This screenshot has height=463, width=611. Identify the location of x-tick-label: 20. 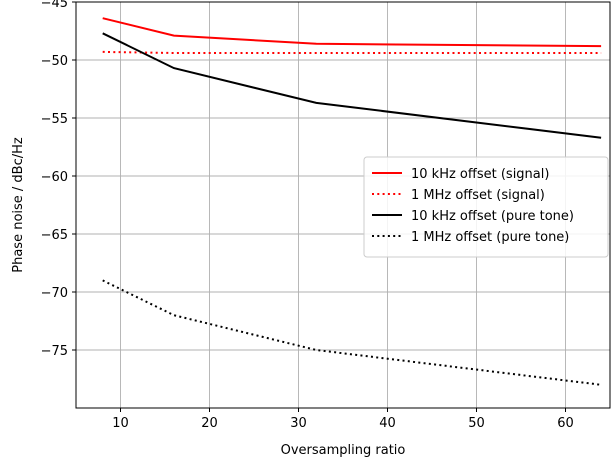
(209, 423).